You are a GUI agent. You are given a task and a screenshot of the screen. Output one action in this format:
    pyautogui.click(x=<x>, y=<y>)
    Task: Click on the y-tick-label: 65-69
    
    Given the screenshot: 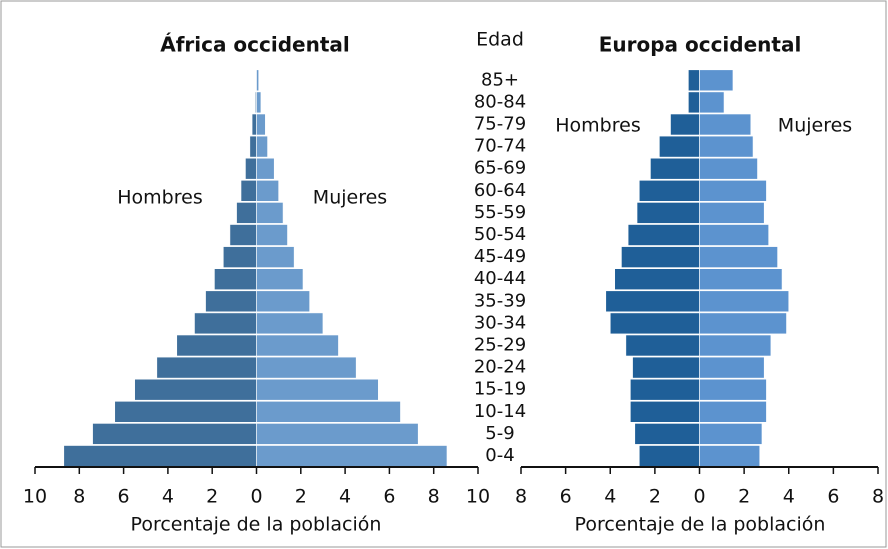 What is the action you would take?
    pyautogui.click(x=500, y=168)
    